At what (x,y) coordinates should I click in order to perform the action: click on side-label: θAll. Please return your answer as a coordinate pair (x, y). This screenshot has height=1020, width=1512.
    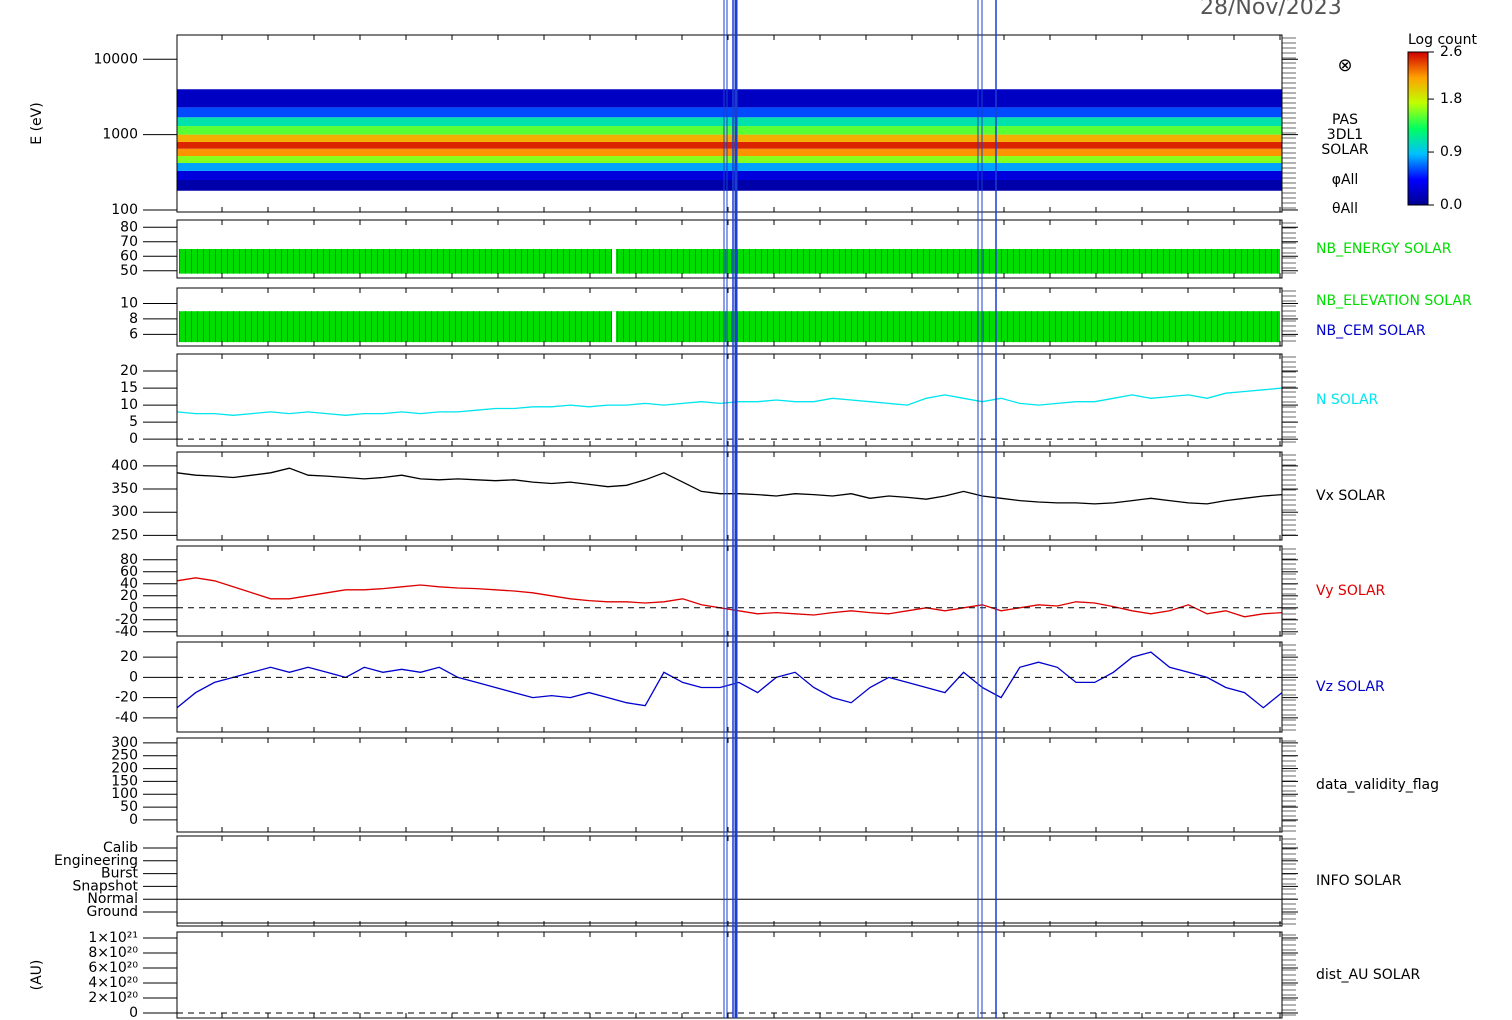
    Looking at the image, I should click on (1345, 209).